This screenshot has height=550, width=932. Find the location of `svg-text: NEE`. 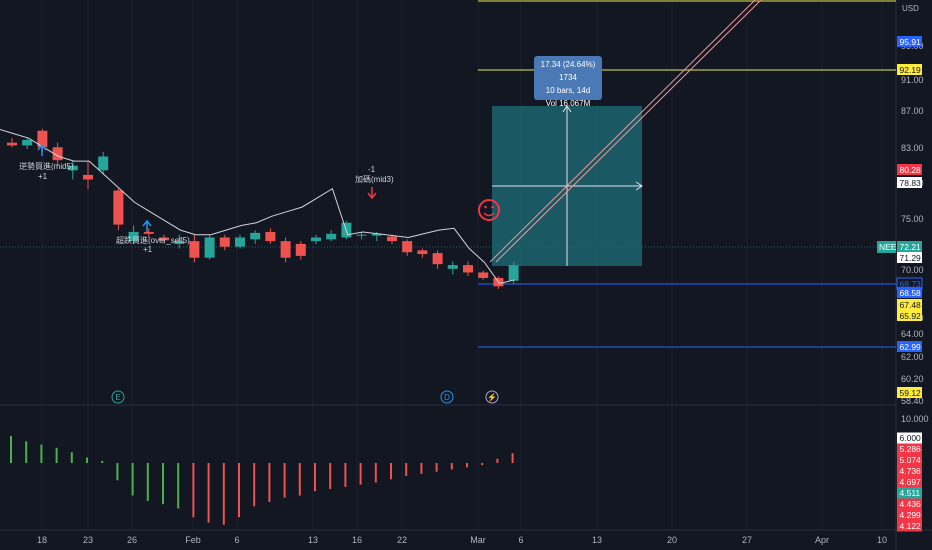

svg-text: NEE is located at coordinates (888, 247).